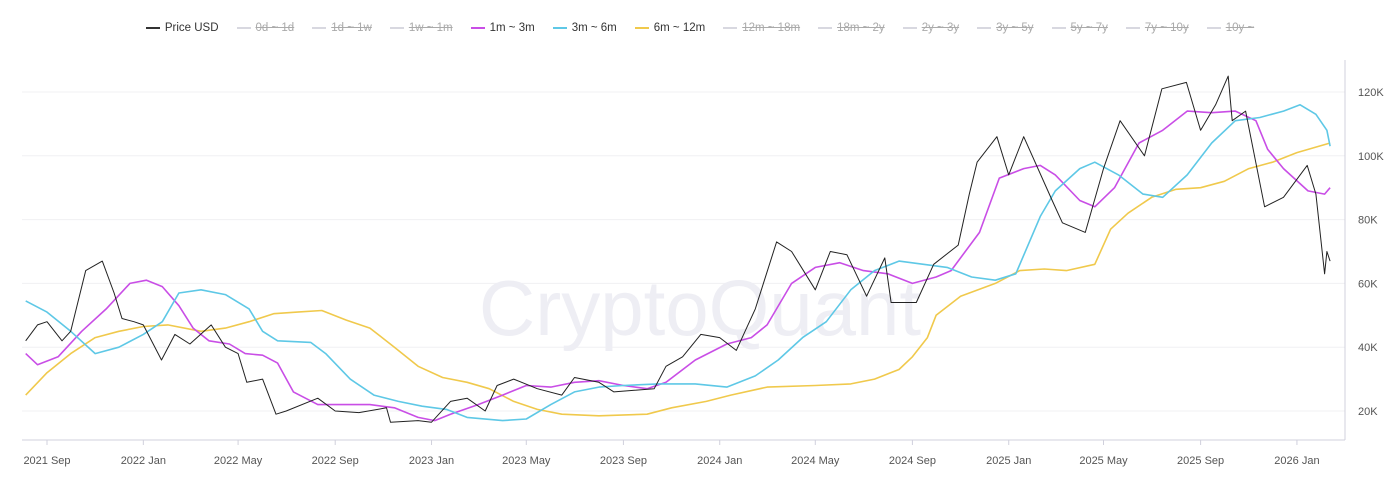  What do you see at coordinates (1008, 461) in the screenshot?
I see `x-tick-label: 2025 Jan` at bounding box center [1008, 461].